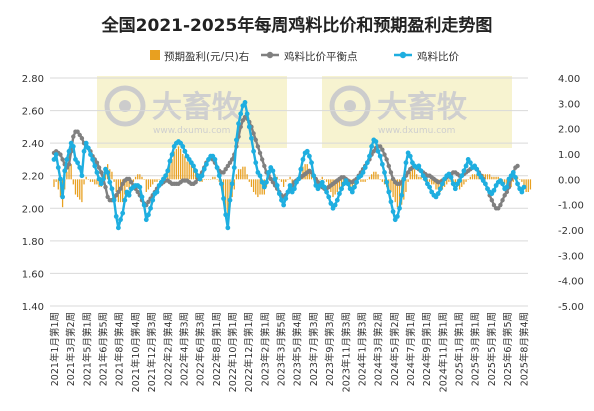 This screenshot has width=594, height=411. Describe the element at coordinates (298, 349) in the screenshot. I see `x-tick-label: 2023年5月第4周` at that location.